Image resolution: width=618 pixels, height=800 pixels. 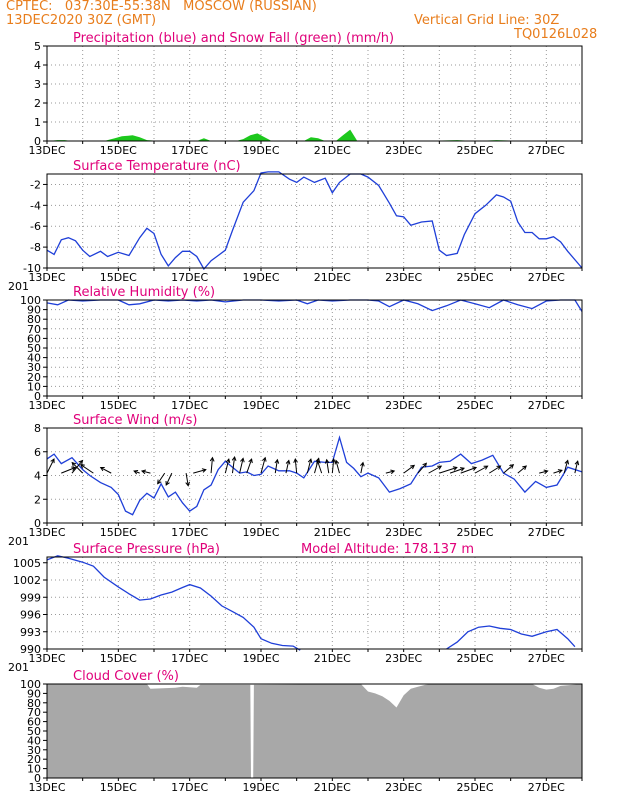 I want to click on panel-4-ytick-label: 6, so click(x=37, y=452).